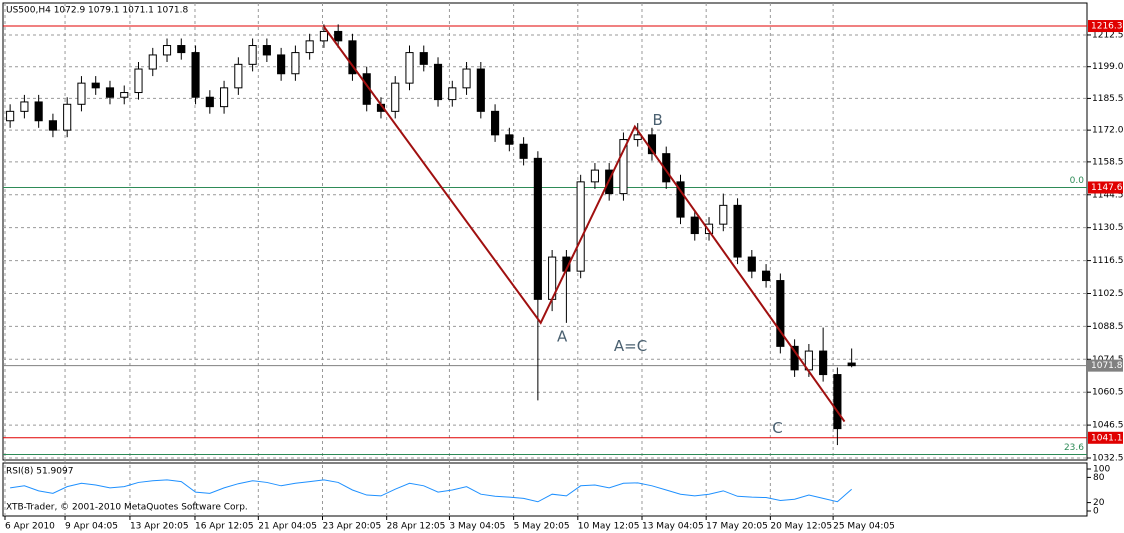 The height and width of the screenshot is (533, 1124). I want to click on y-tick-label: 1102.5, so click(1108, 294).